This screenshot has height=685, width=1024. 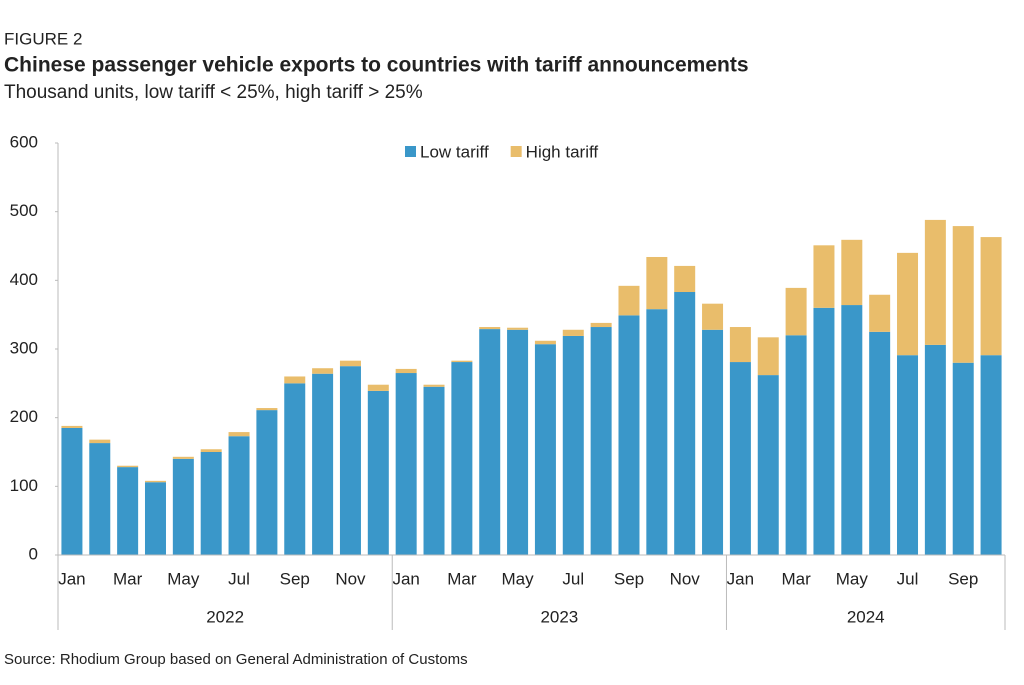 What do you see at coordinates (559, 616) in the screenshot?
I see `group-label: 2023` at bounding box center [559, 616].